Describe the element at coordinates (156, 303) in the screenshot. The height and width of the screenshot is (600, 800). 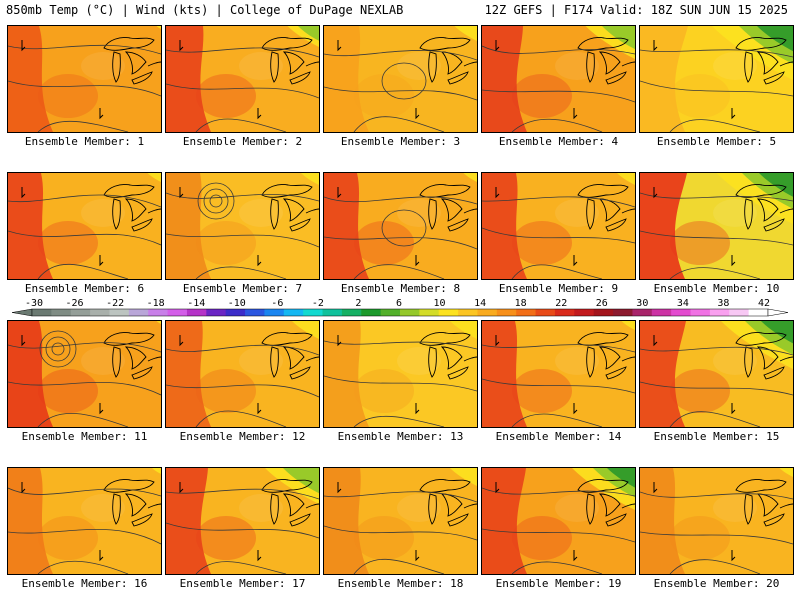
I see `colorbar-tick-label: -18` at that location.